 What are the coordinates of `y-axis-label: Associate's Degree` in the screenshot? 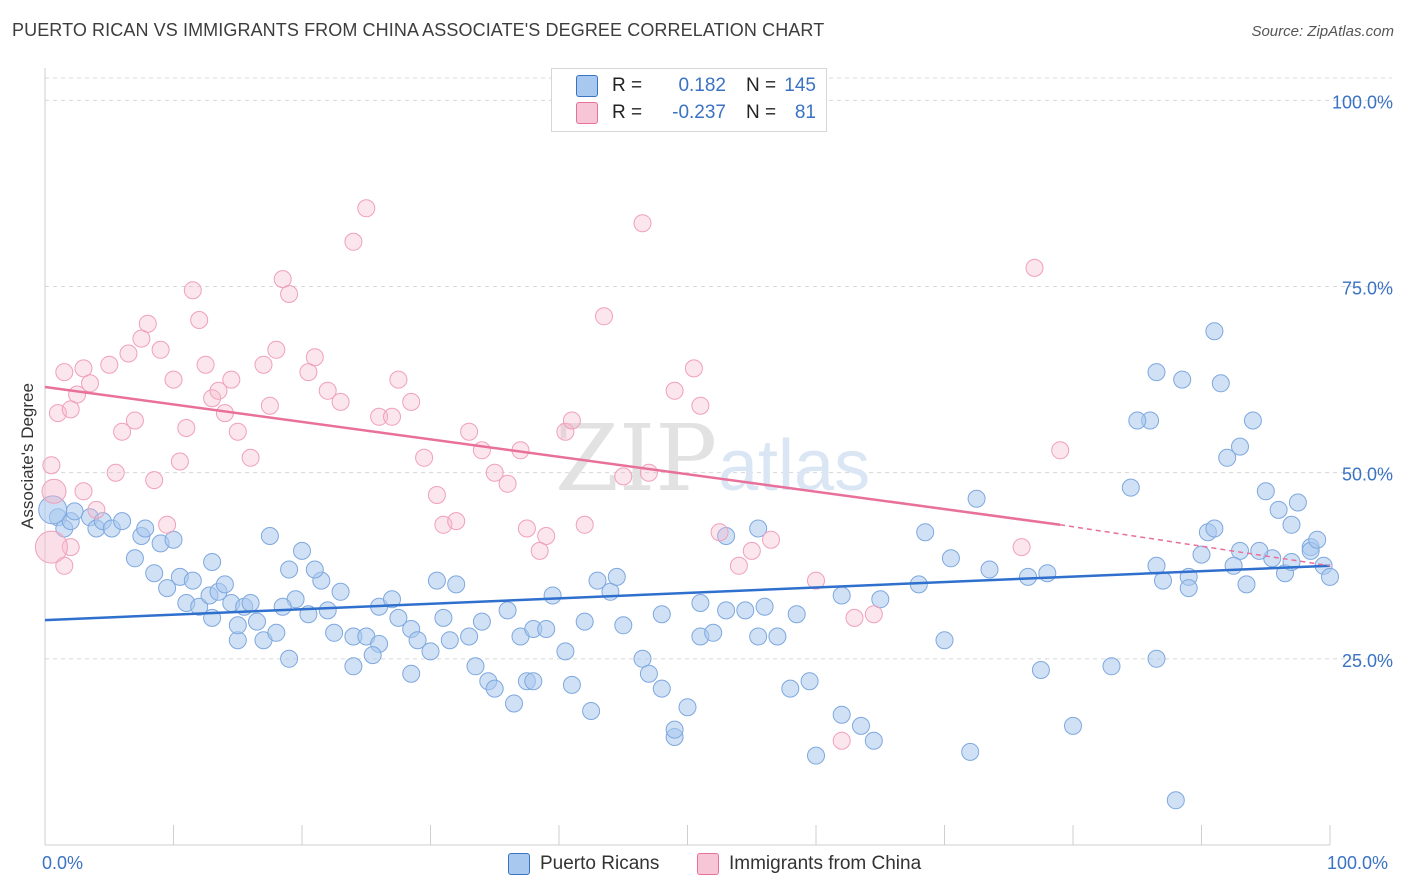 It's located at (27, 456).